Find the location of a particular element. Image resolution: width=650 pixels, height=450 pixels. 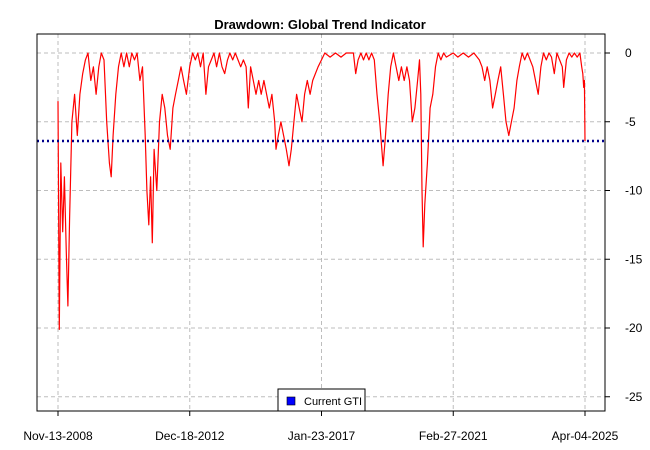

x-tick-label: Apr-04-2025 is located at coordinates (585, 436).